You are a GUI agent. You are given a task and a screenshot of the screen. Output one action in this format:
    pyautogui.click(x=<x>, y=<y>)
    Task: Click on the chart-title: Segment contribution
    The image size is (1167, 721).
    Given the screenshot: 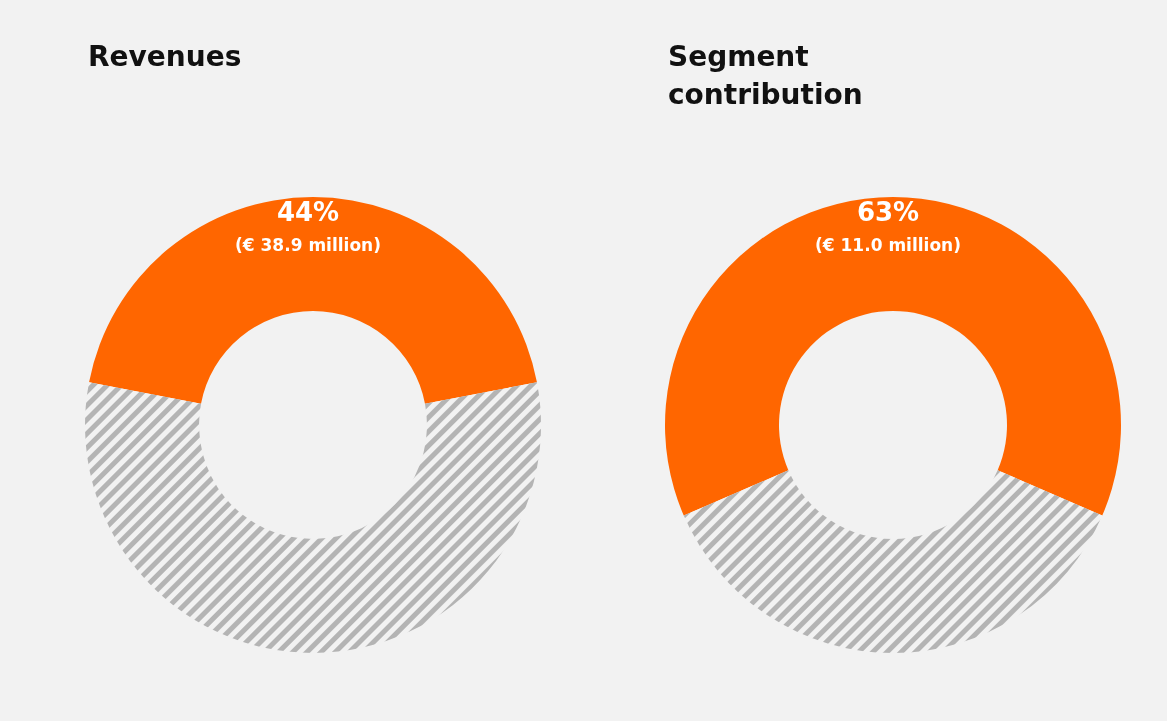 What is the action you would take?
    pyautogui.click(x=766, y=76)
    